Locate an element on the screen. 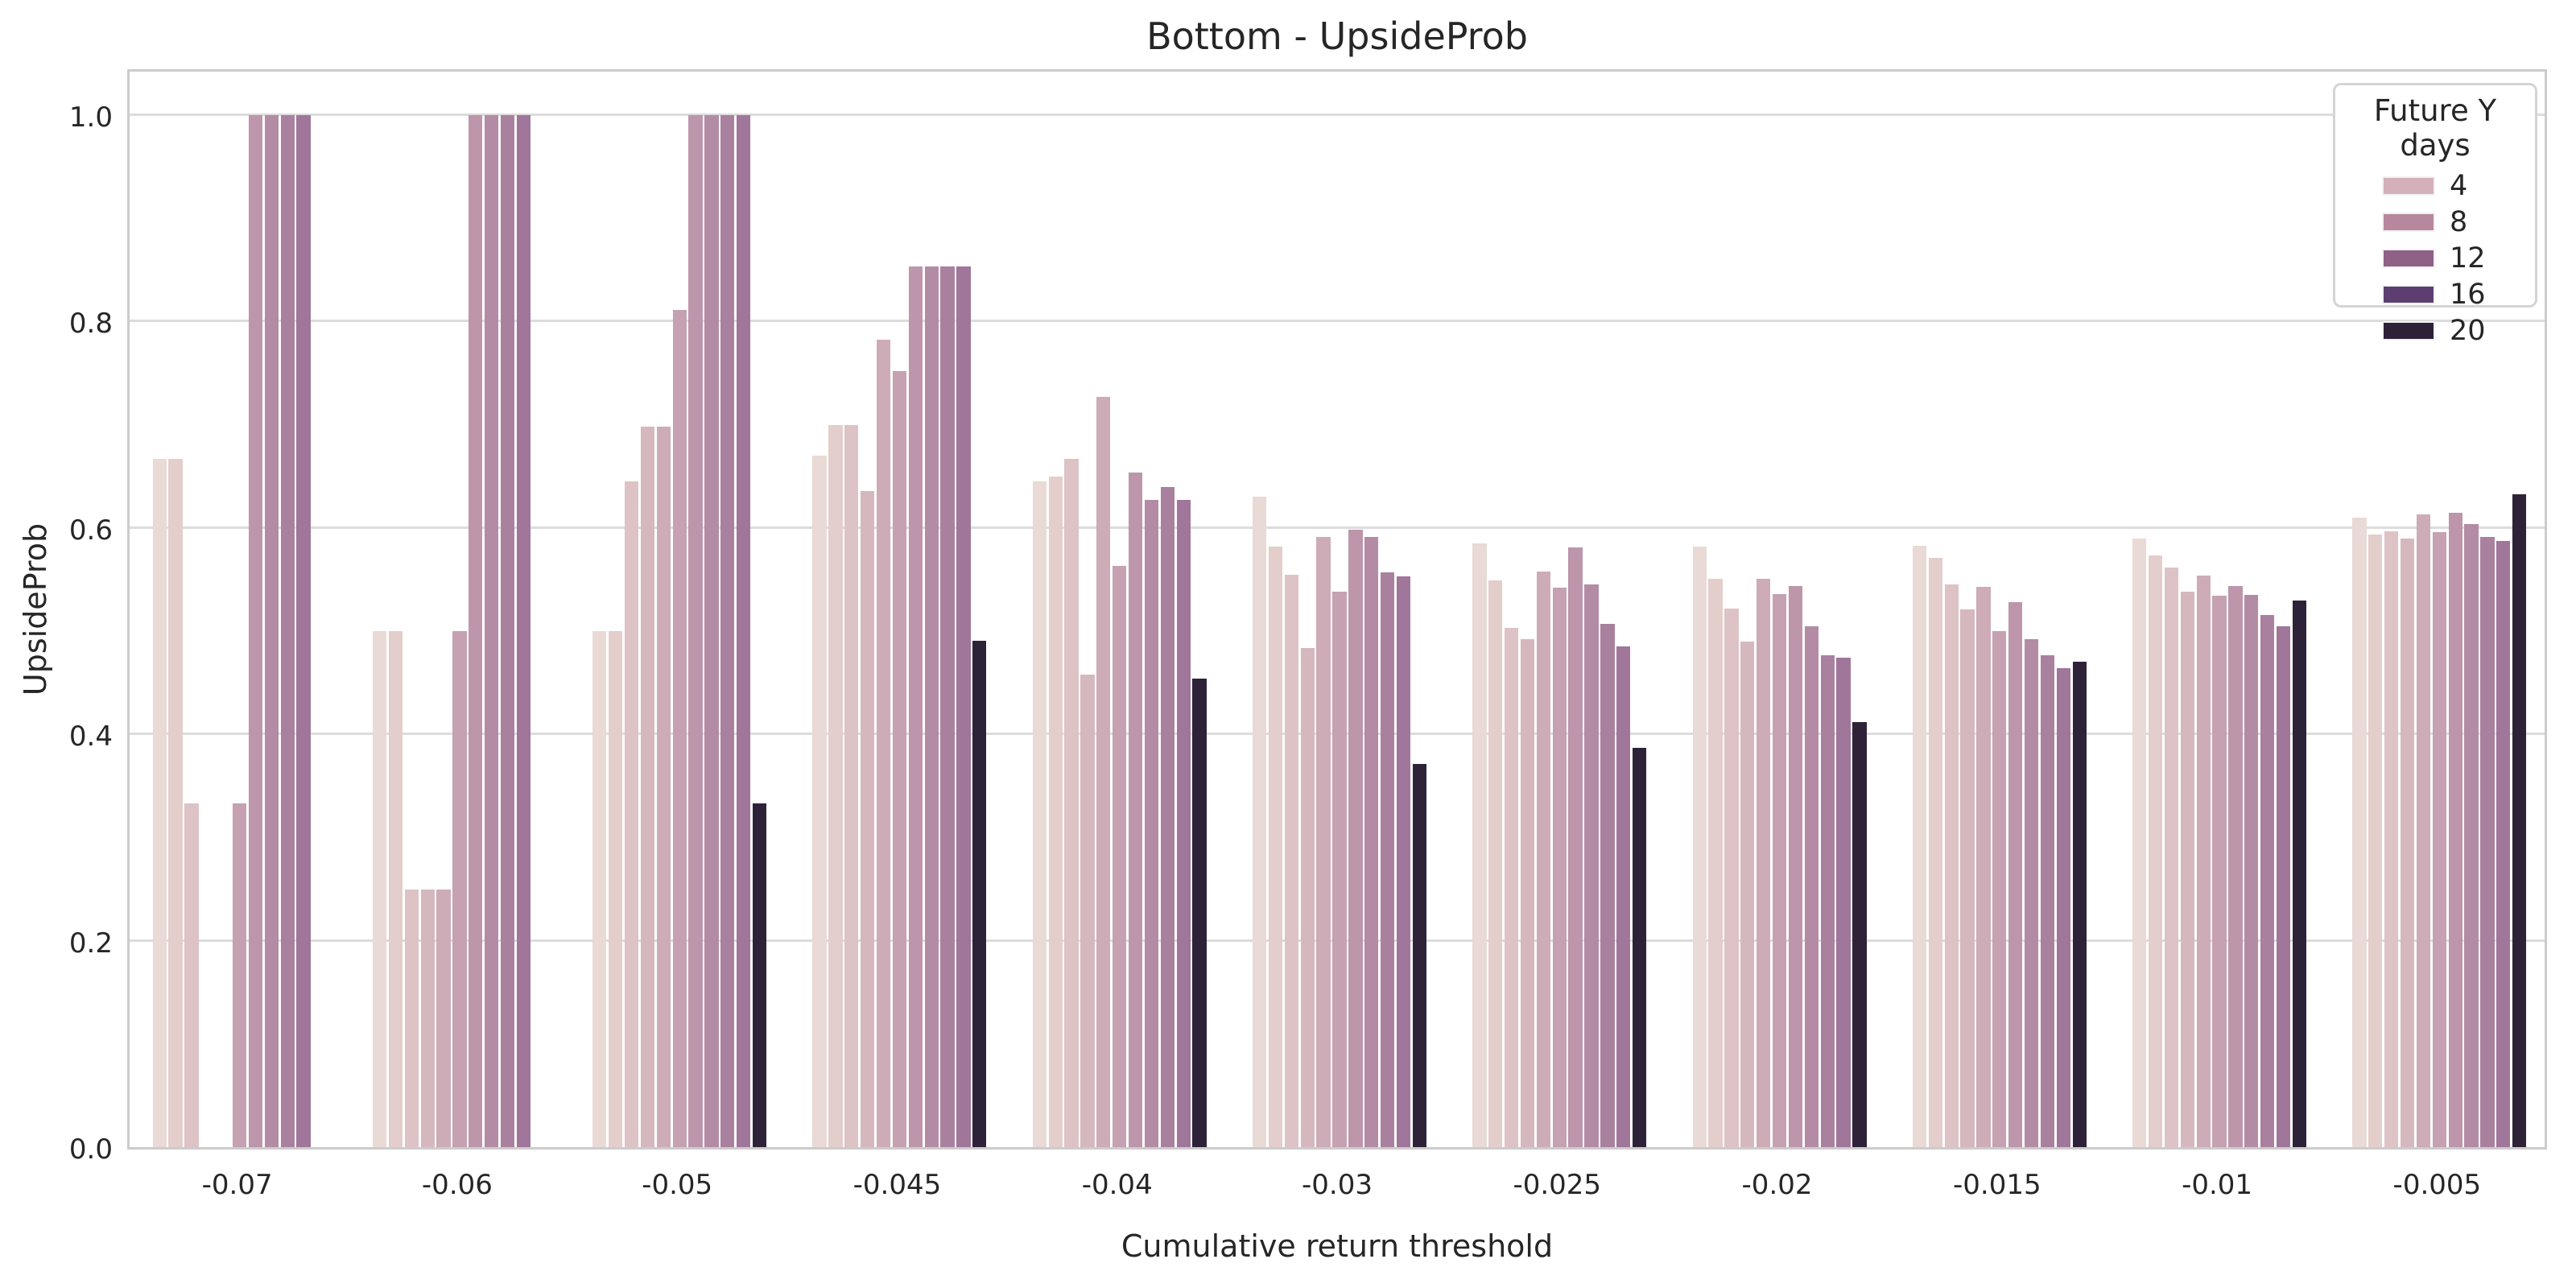 The image size is (2576, 1288). y-tick-label: 0.0 is located at coordinates (90, 1149).